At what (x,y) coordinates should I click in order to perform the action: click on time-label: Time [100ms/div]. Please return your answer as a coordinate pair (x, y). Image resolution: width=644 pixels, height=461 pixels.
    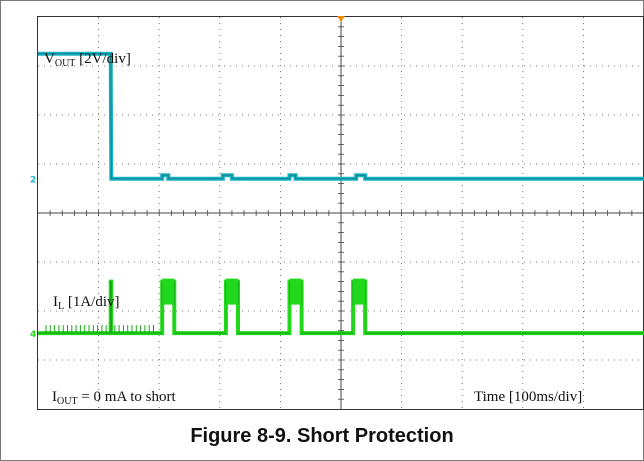
    Looking at the image, I should click on (528, 397).